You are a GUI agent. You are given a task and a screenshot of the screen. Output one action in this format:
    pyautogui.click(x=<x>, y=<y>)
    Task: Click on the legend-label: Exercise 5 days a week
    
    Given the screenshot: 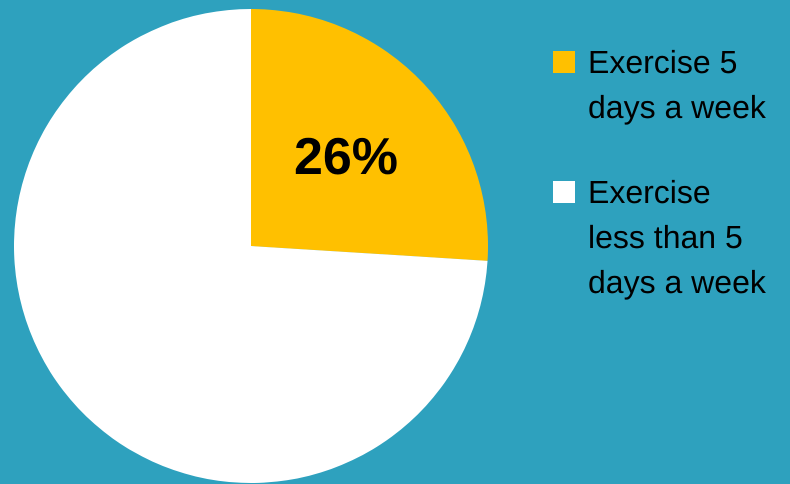 What is the action you would take?
    pyautogui.click(x=677, y=84)
    